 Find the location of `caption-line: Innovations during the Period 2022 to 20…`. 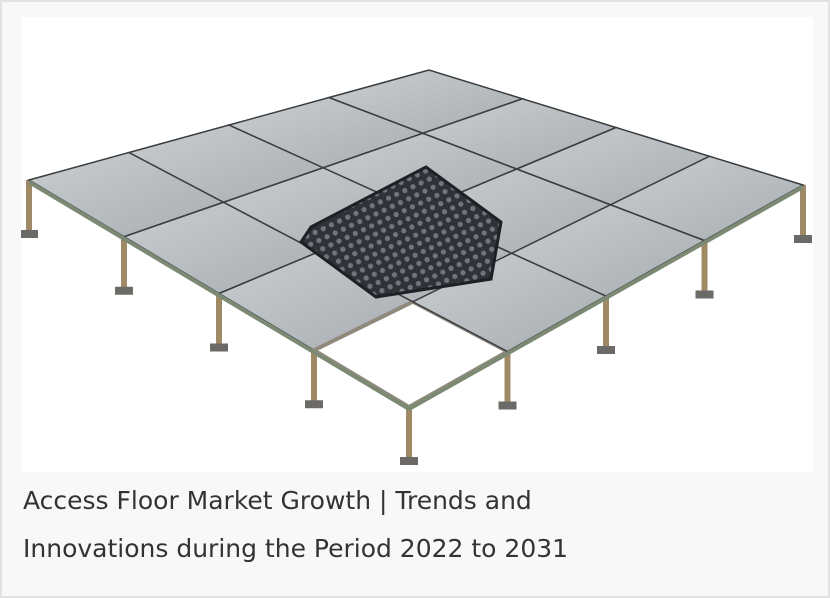

caption-line: Innovations during the Period 2022 to 20… is located at coordinates (296, 548).